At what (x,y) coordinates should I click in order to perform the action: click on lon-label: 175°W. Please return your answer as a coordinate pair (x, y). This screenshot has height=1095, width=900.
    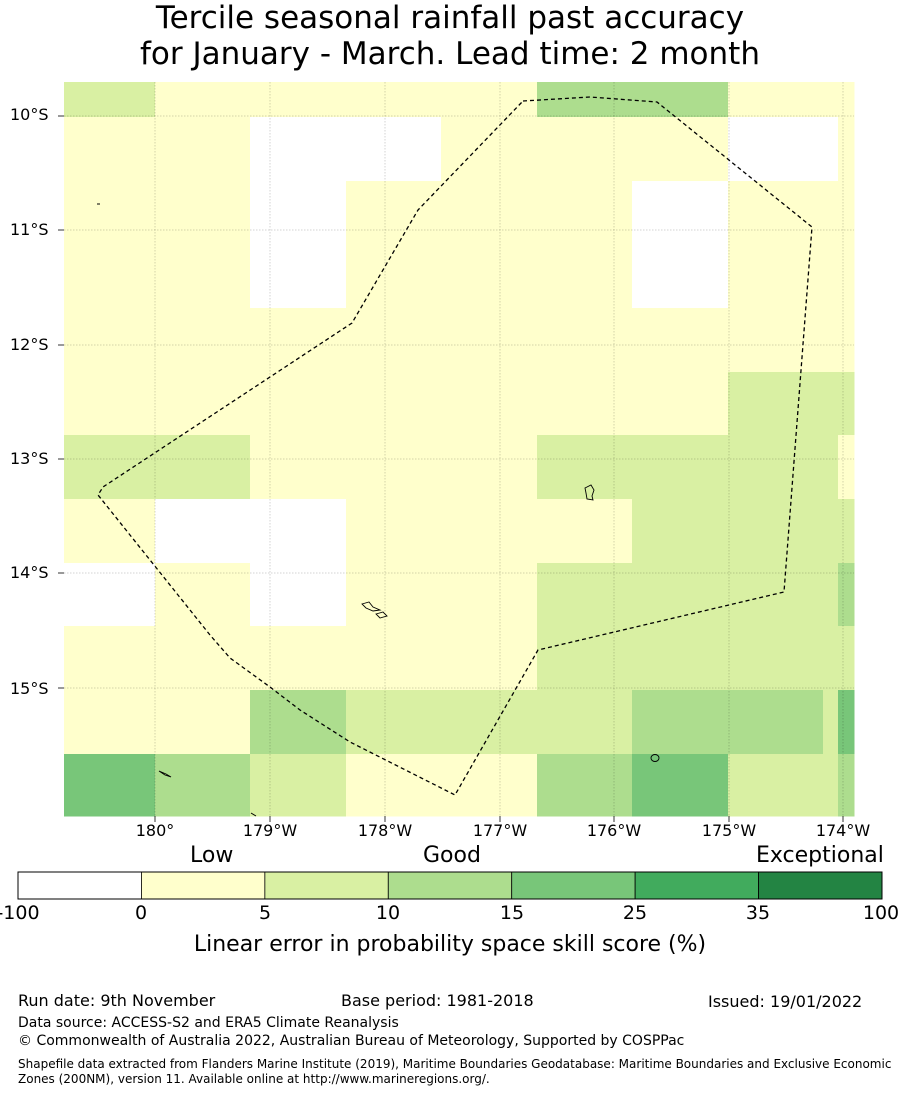
    Looking at the image, I should click on (729, 830).